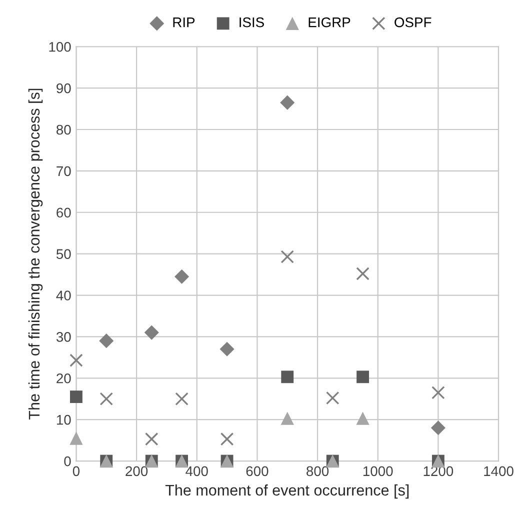 This screenshot has height=518, width=515. What do you see at coordinates (67, 461) in the screenshot?
I see `y-tick-label: 0` at bounding box center [67, 461].